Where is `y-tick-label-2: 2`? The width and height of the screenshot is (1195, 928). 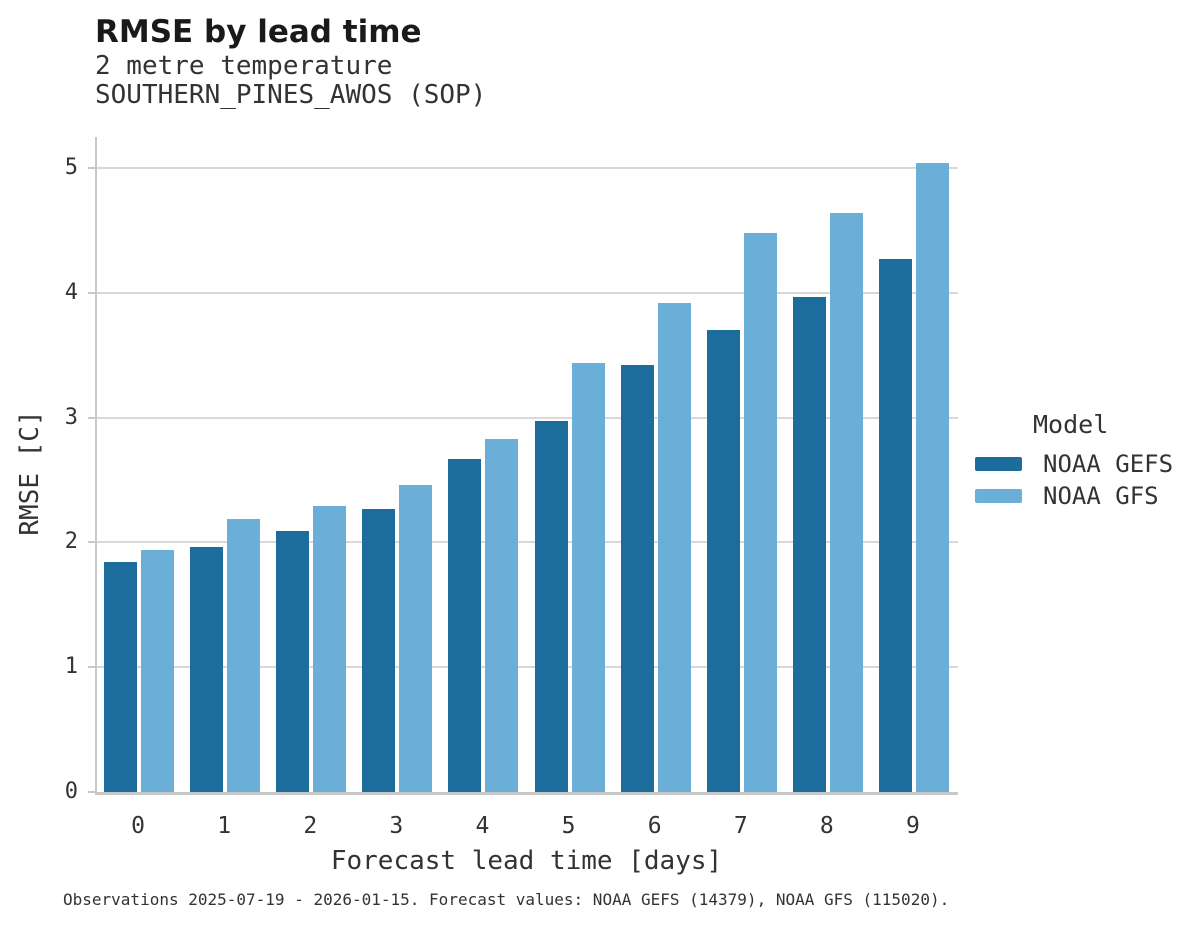
y-tick-label-2: 2 is located at coordinates (71, 542).